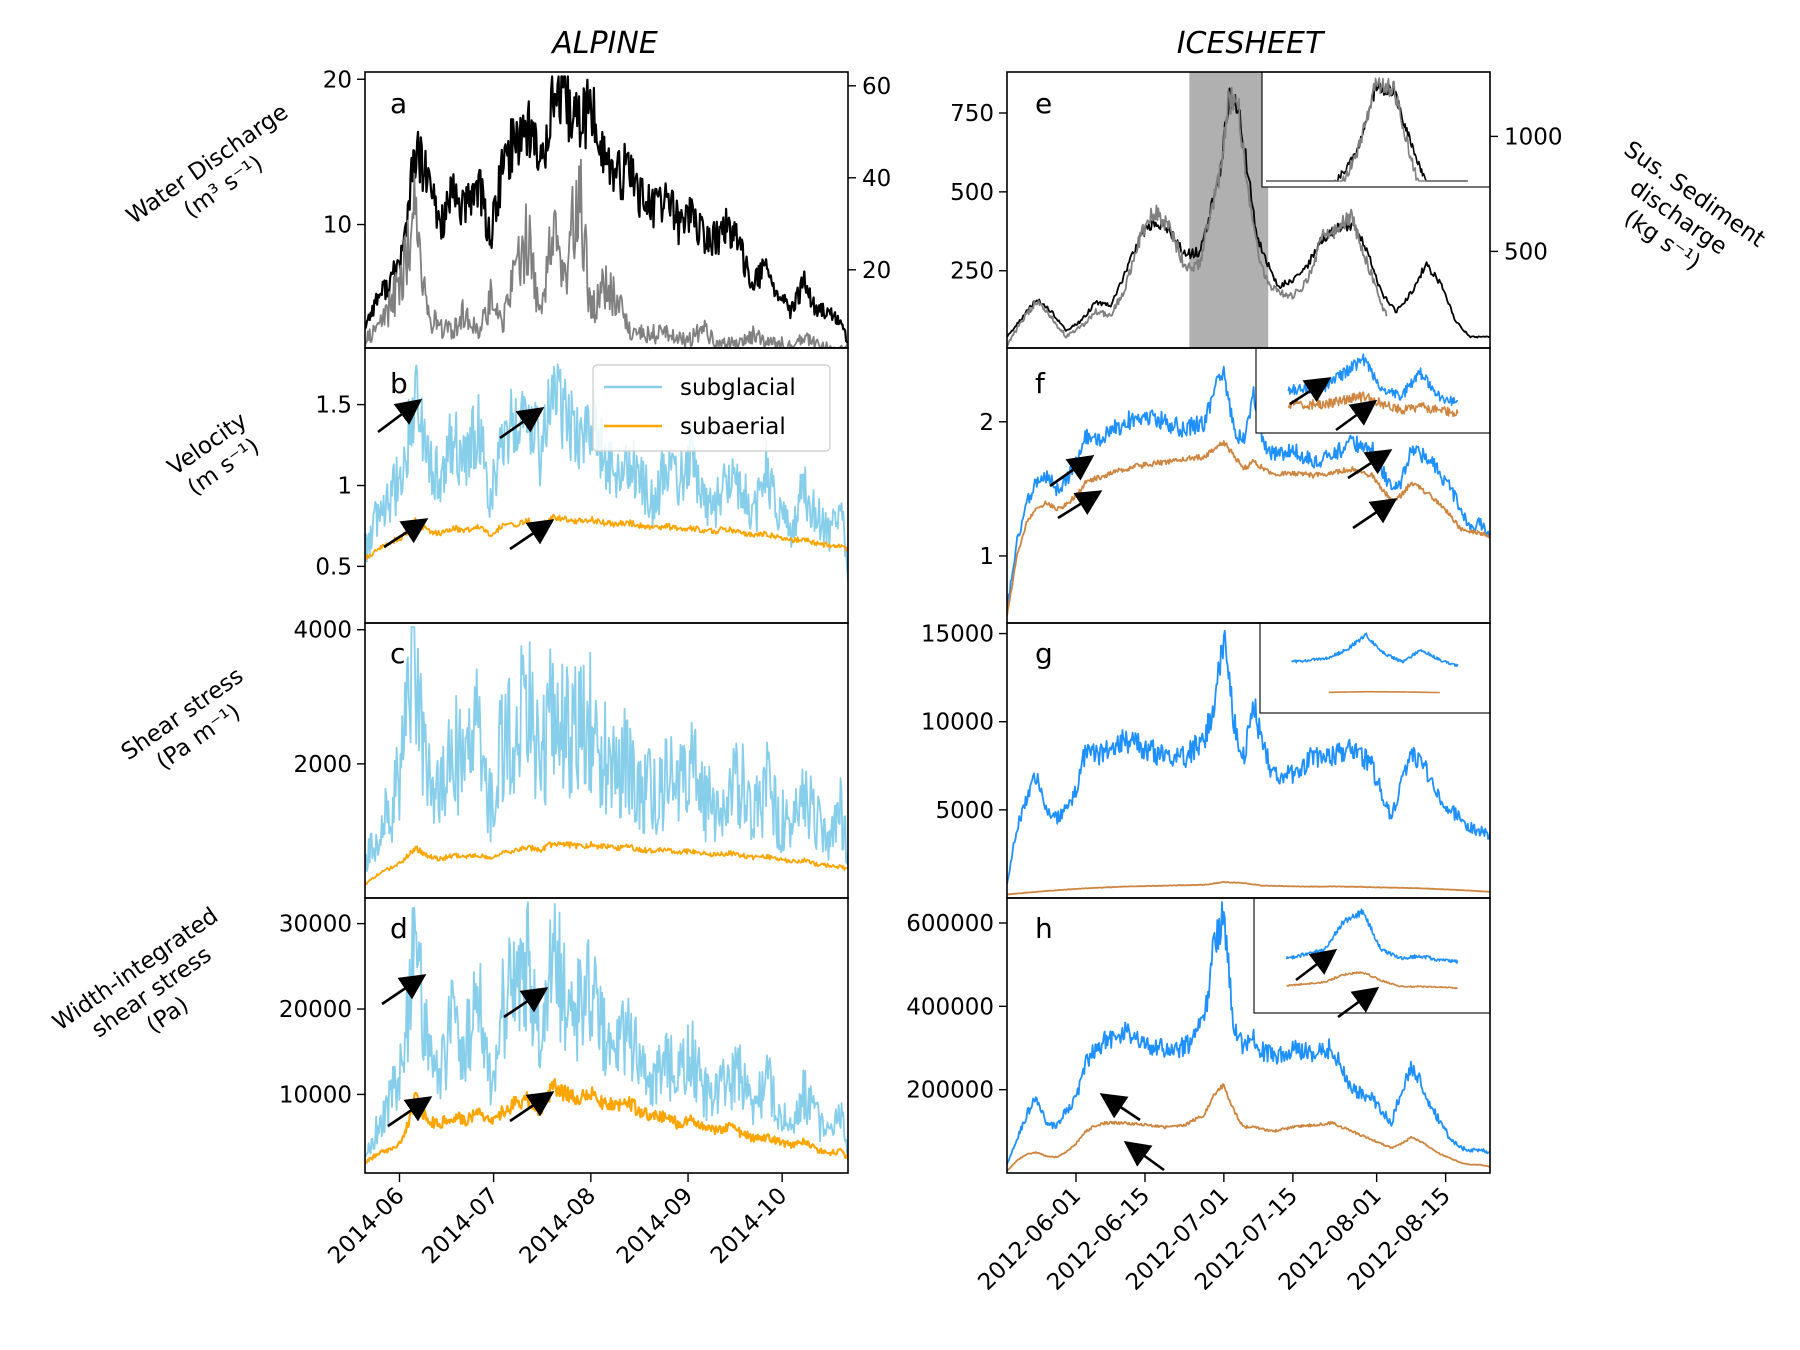 The image size is (1800, 1350). Describe the element at coordinates (460, 1226) in the screenshot. I see `xtick-label: 2014-07` at that location.